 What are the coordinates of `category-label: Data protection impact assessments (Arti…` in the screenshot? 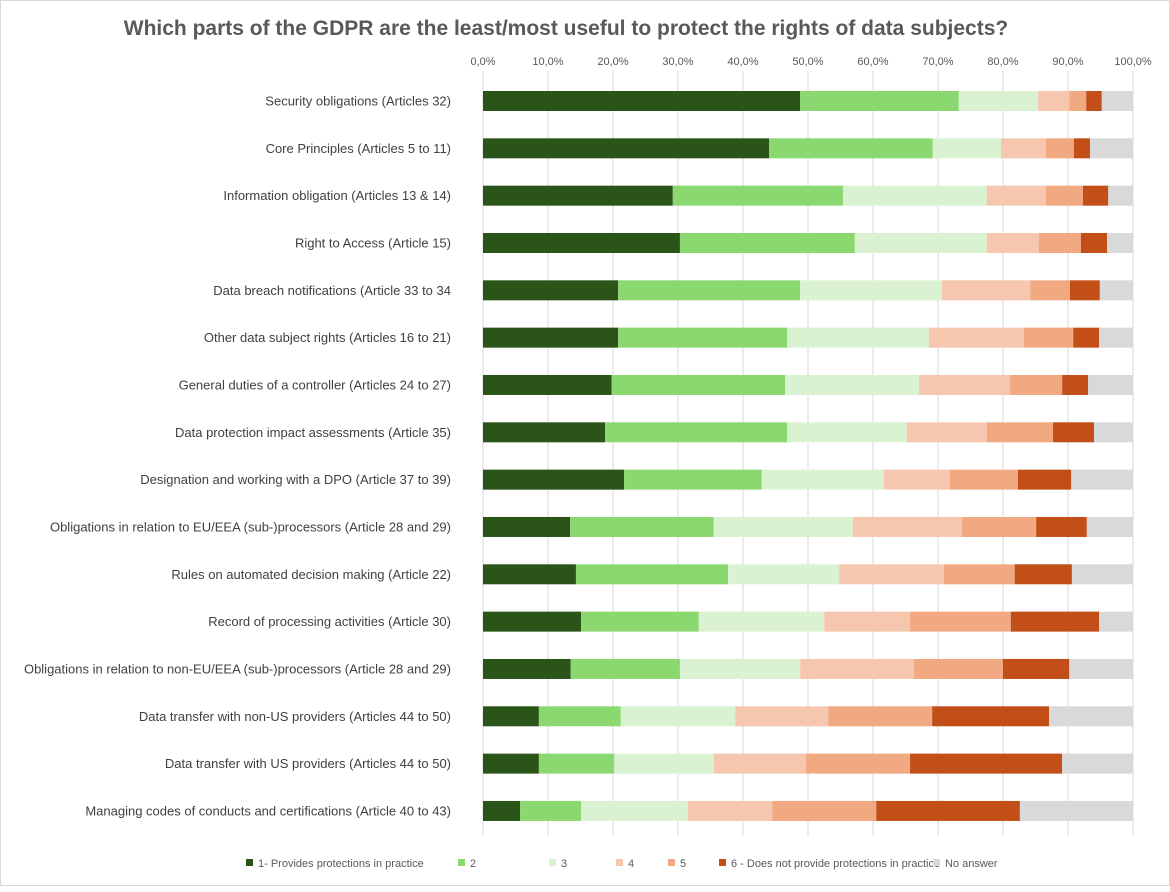 It's located at (313, 432).